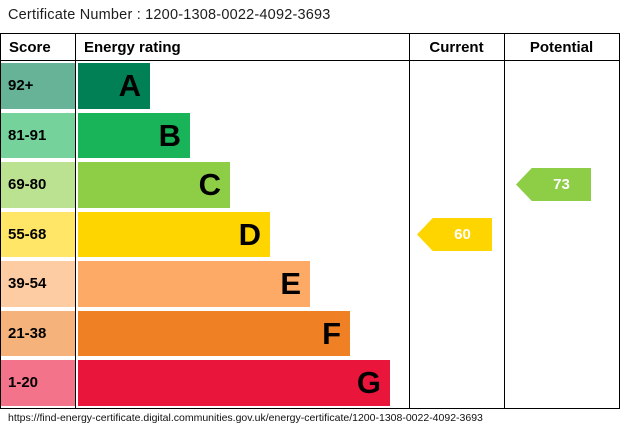 The width and height of the screenshot is (620, 440). Describe the element at coordinates (30, 47) in the screenshot. I see `column-header-score: Score` at that location.